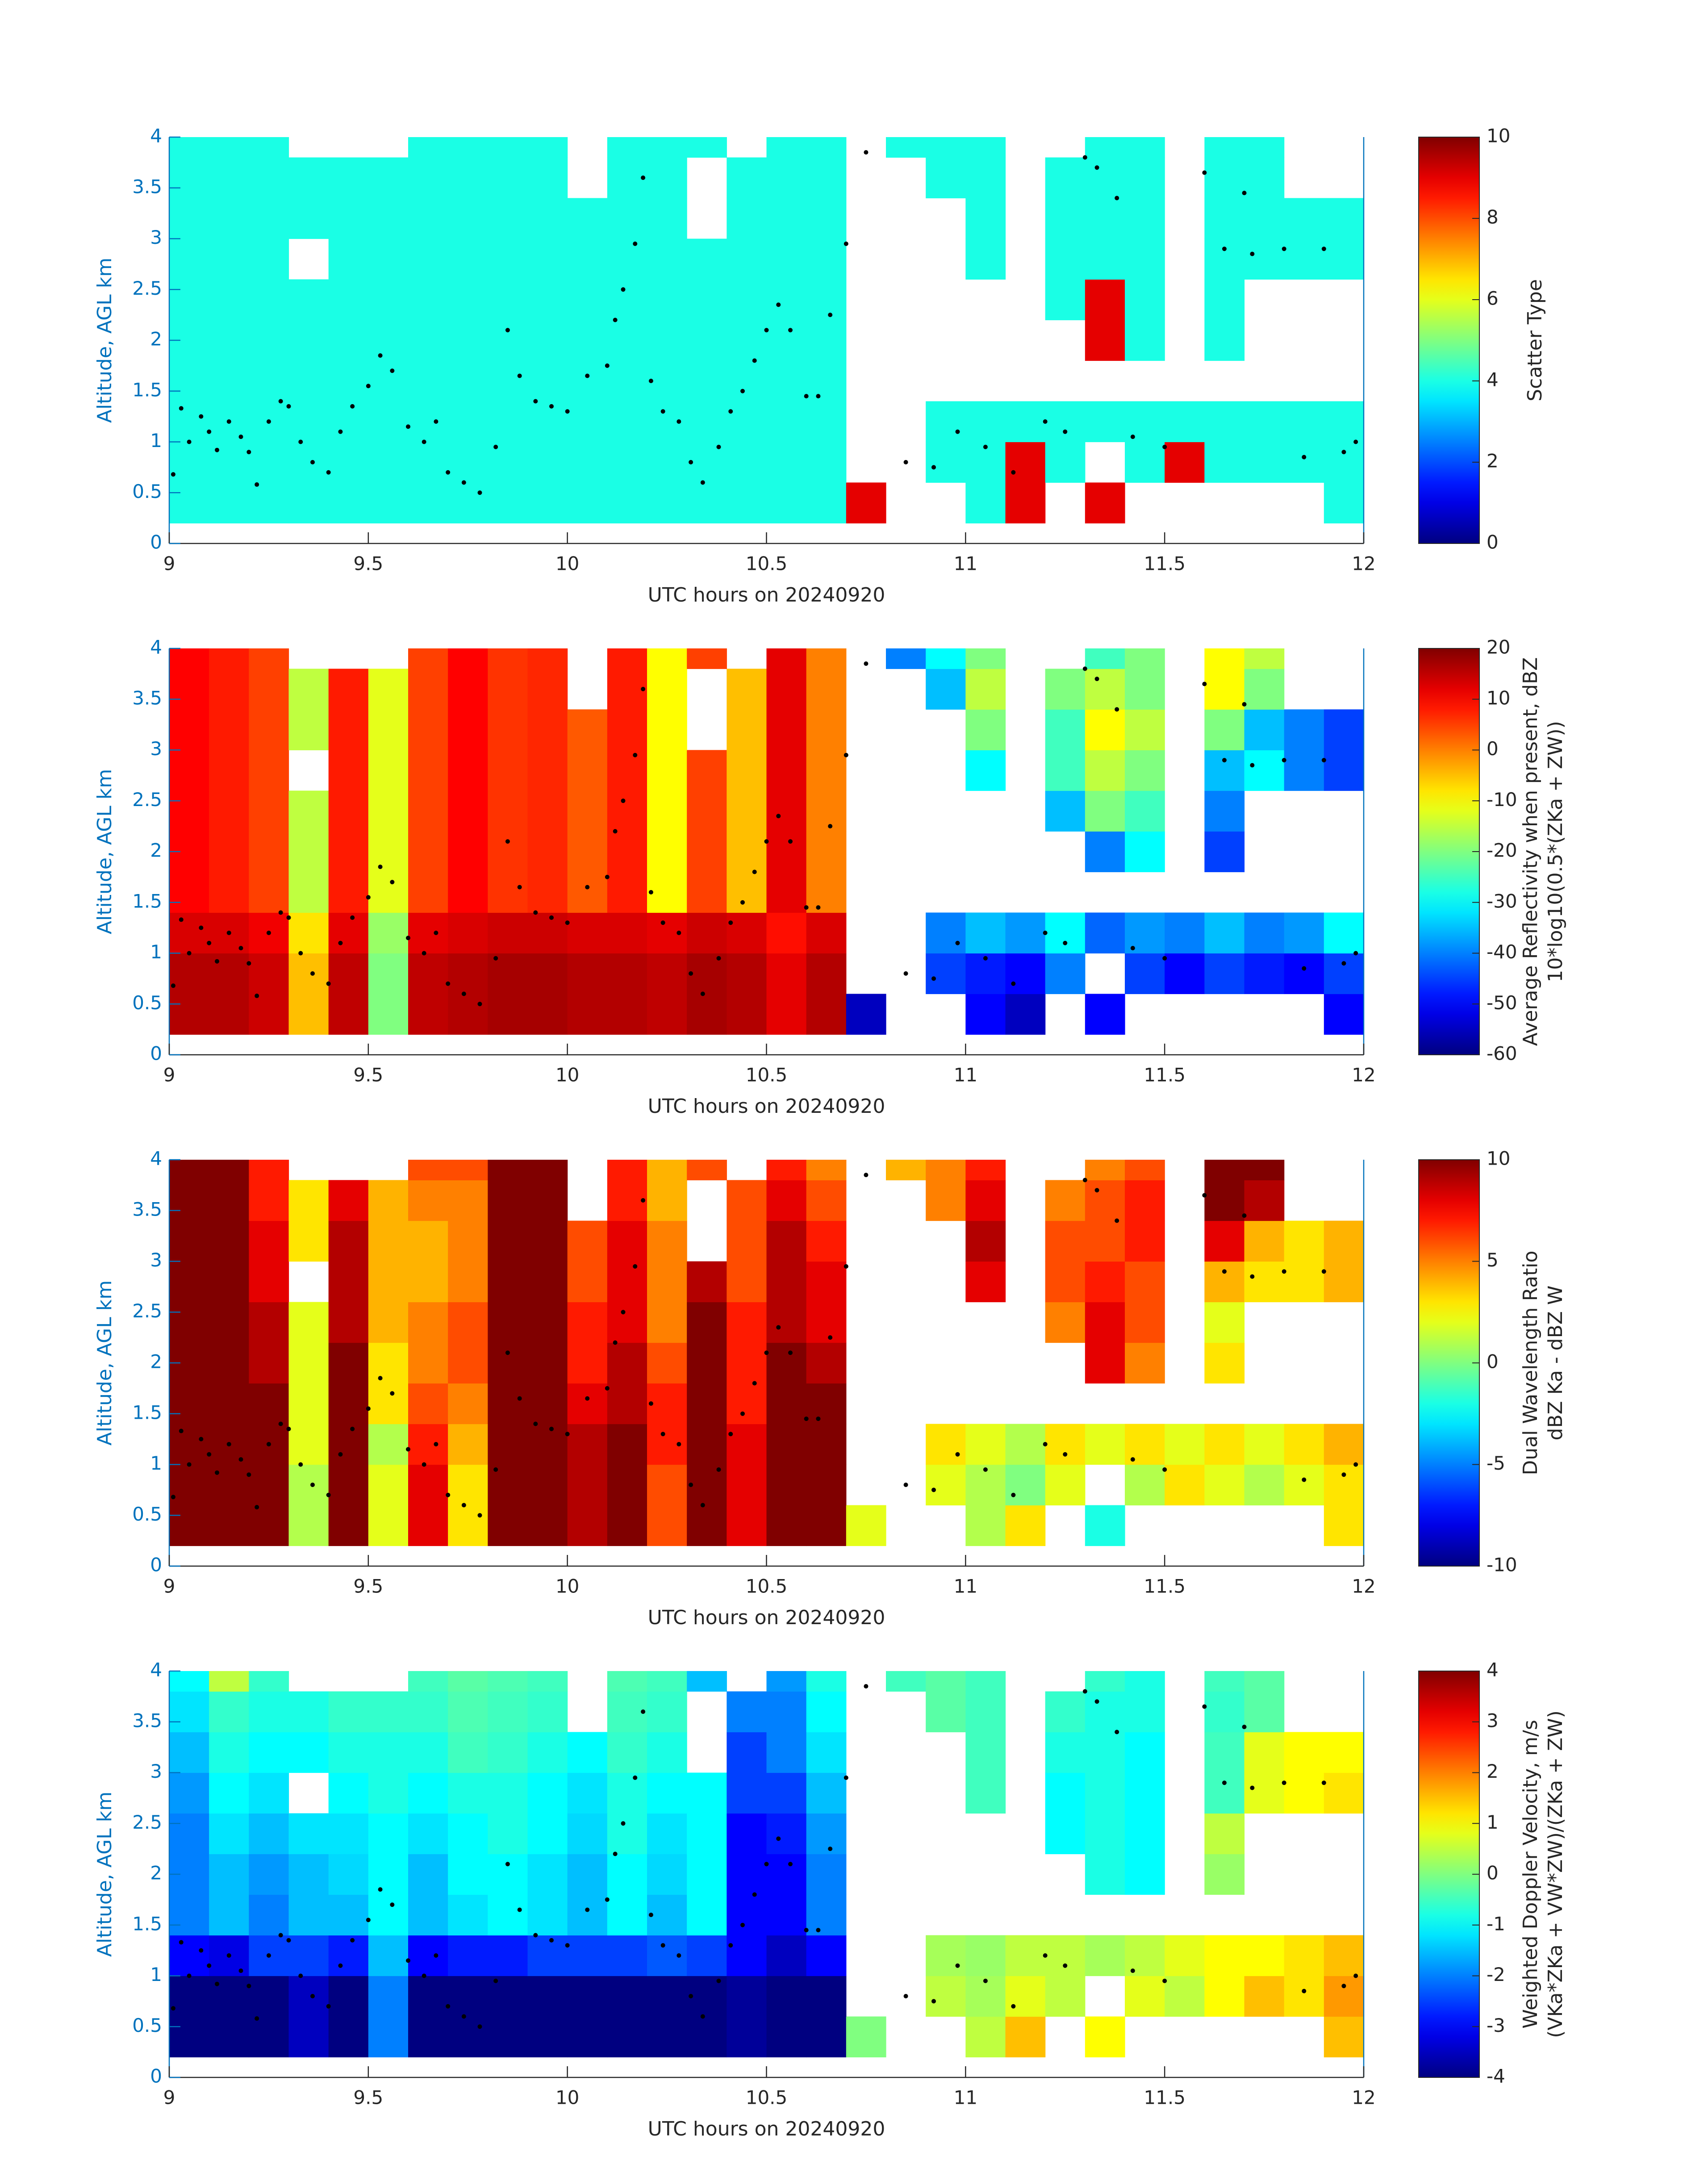  What do you see at coordinates (567, 2098) in the screenshot?
I see `x-tick-label: 10` at bounding box center [567, 2098].